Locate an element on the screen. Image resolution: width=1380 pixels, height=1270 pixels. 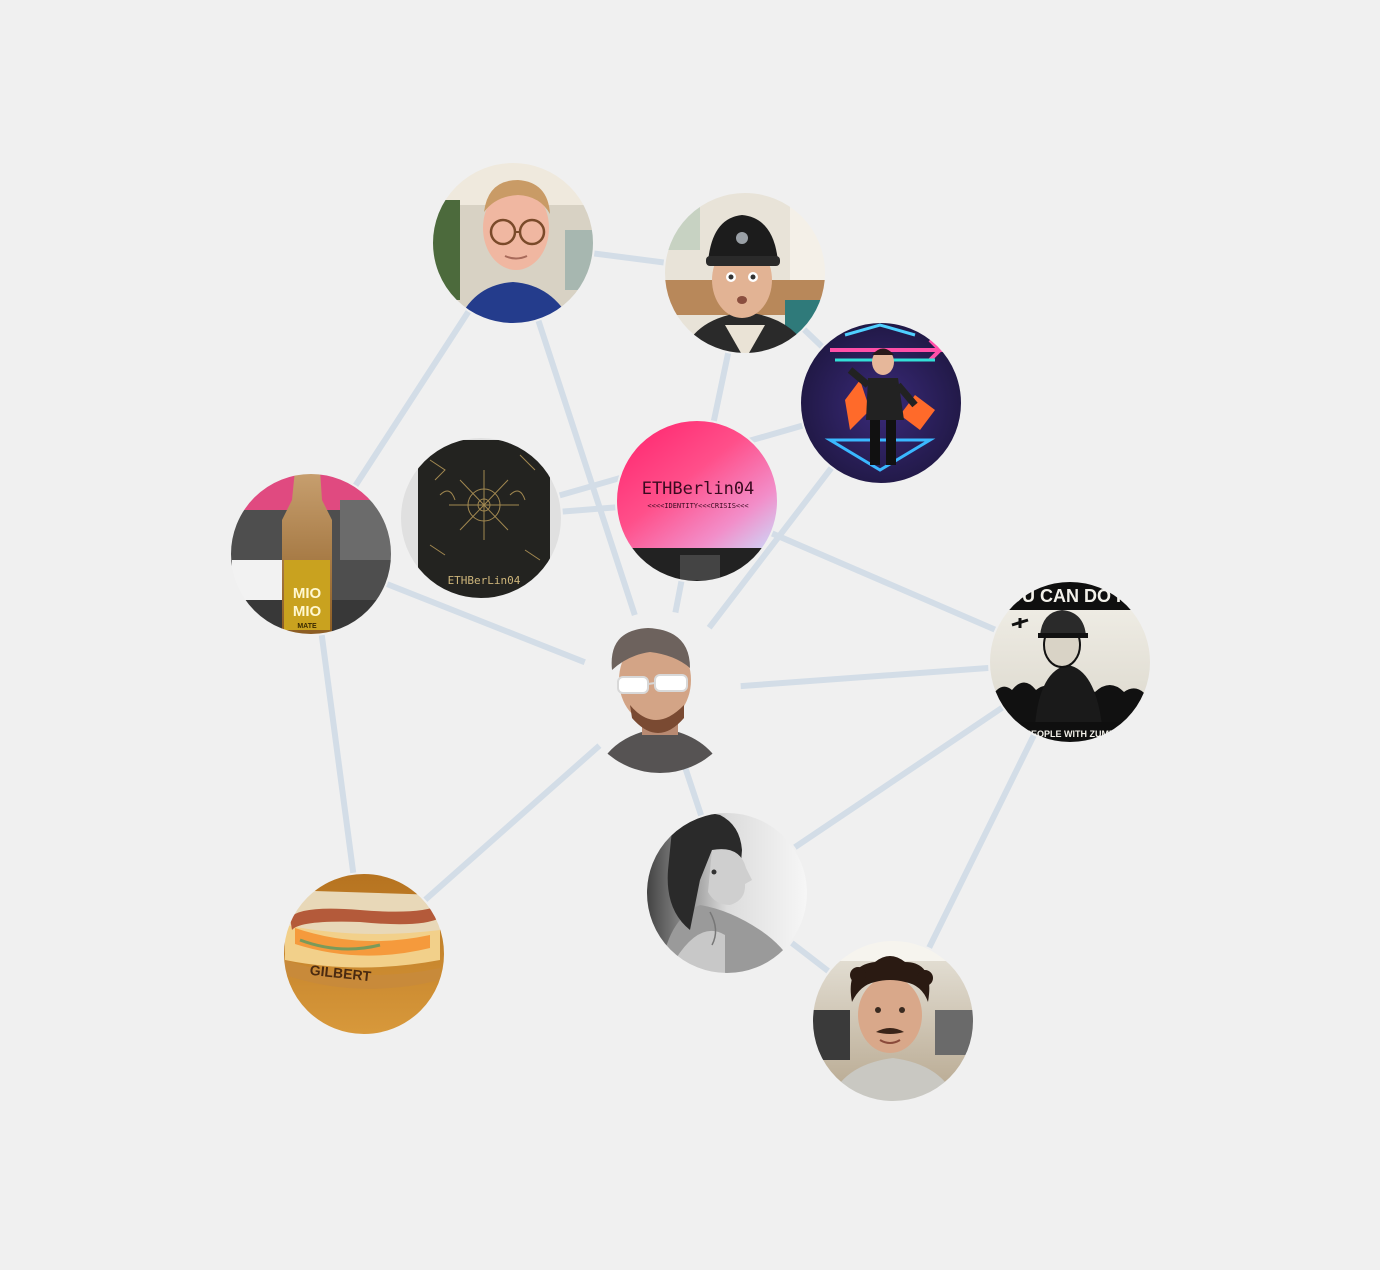
woman-profile-photo is located at coordinates (727, 893).